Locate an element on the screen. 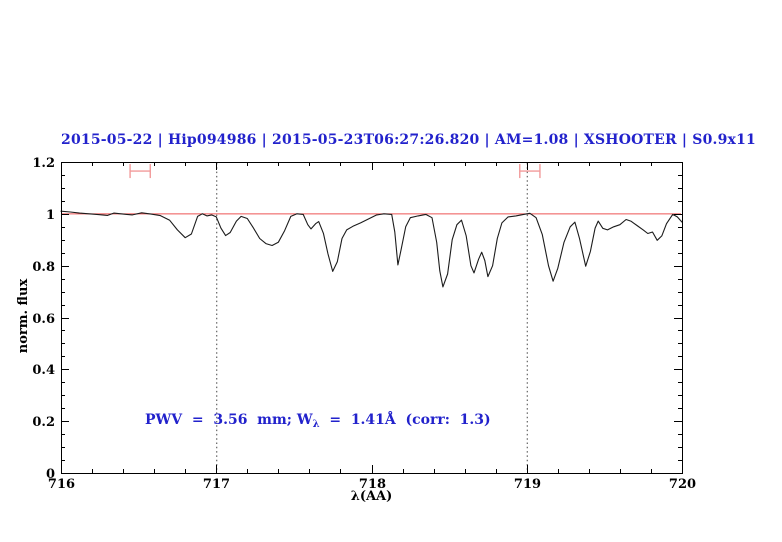 This screenshot has width=782, height=542. x-tick-label: 717 is located at coordinates (216, 484).